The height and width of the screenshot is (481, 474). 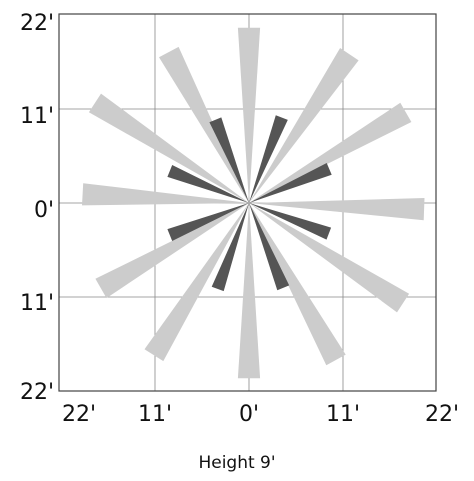 I want to click on diagram-caption: Height 9', so click(x=237, y=463).